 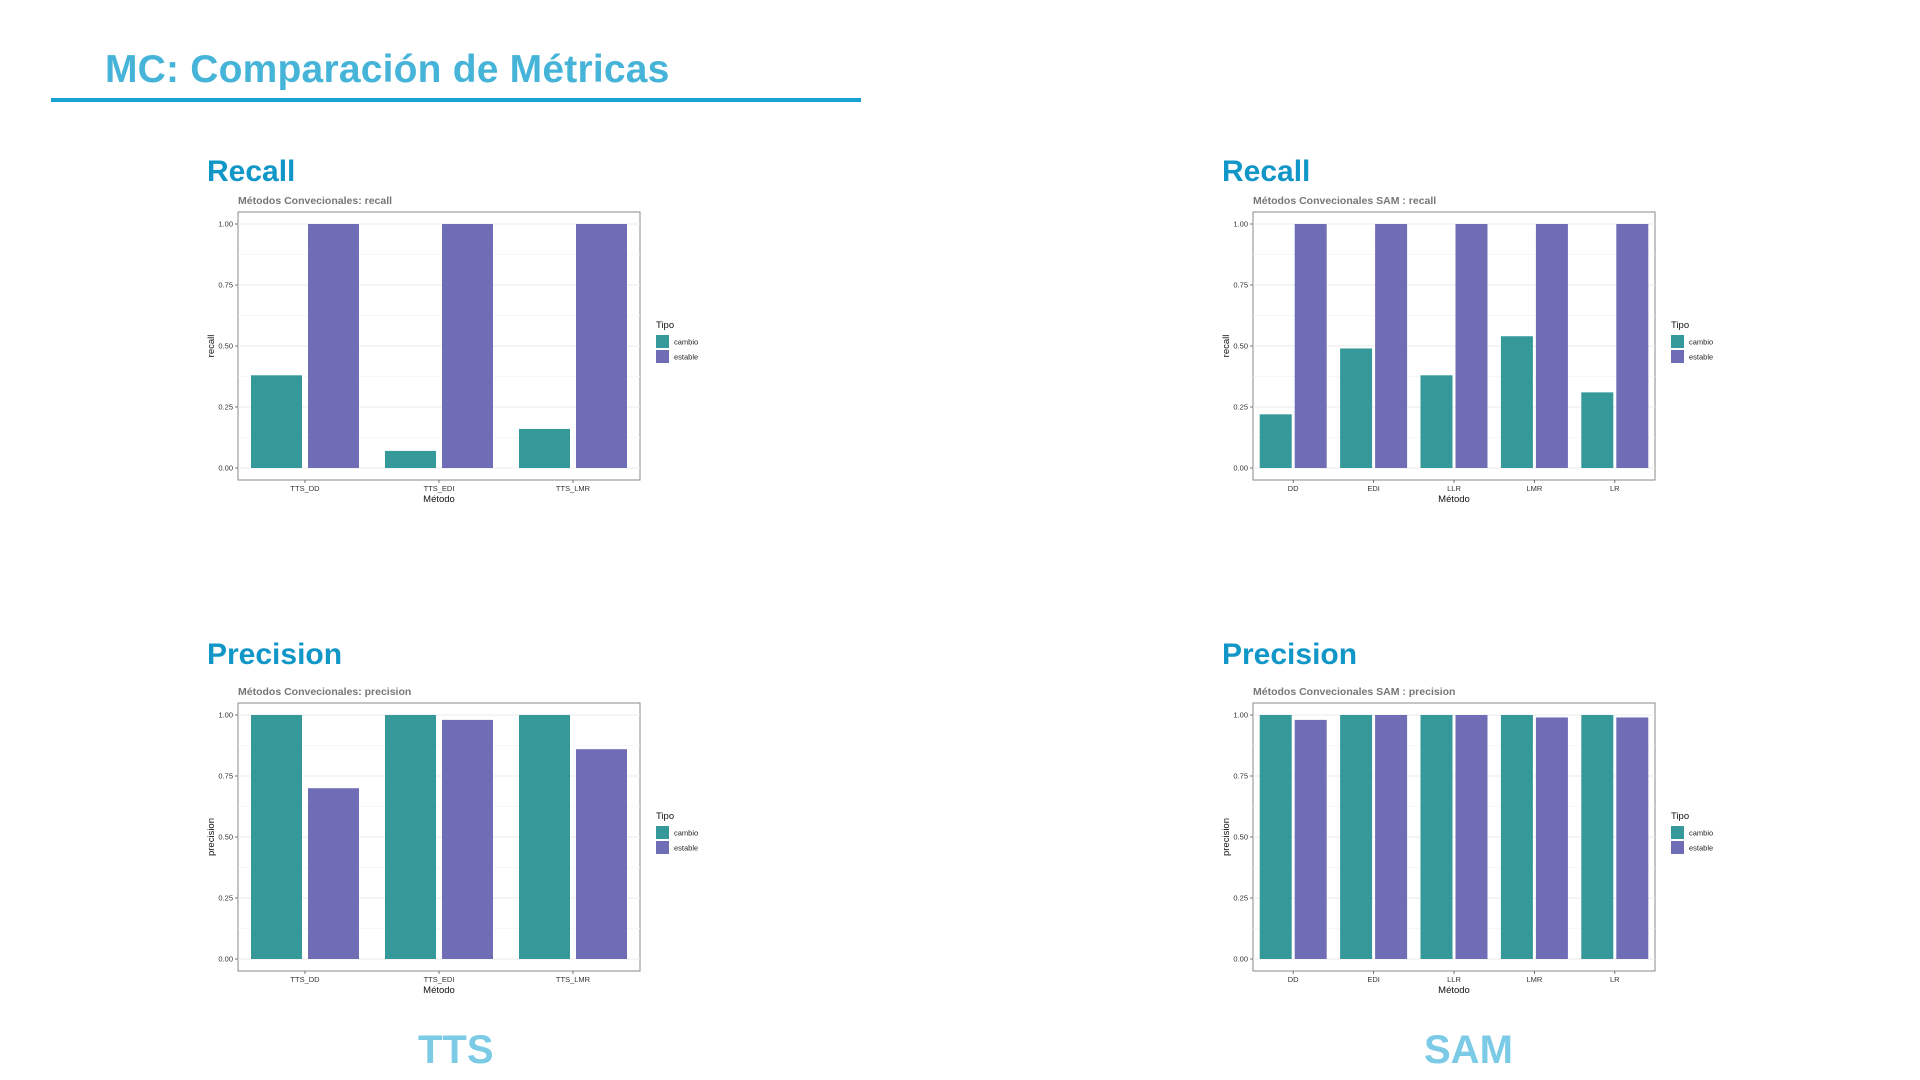 I want to click on x-tick-label: TTS_DD, so click(x=305, y=979).